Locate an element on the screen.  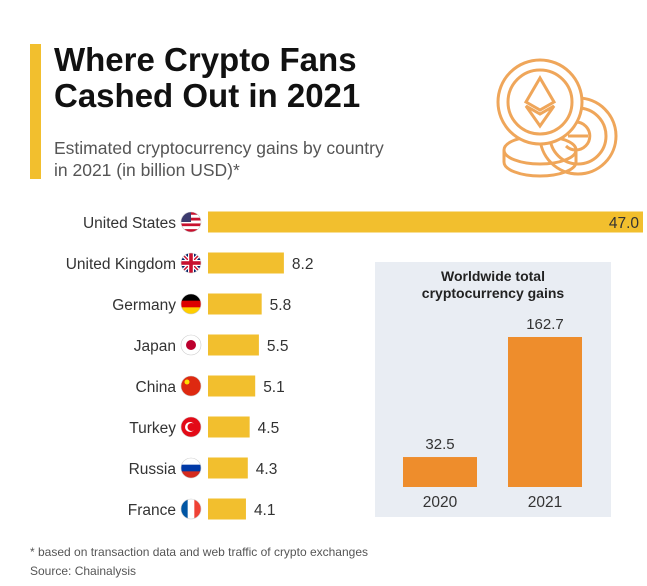
worldwide-year-label: 2021 is located at coordinates (545, 502).